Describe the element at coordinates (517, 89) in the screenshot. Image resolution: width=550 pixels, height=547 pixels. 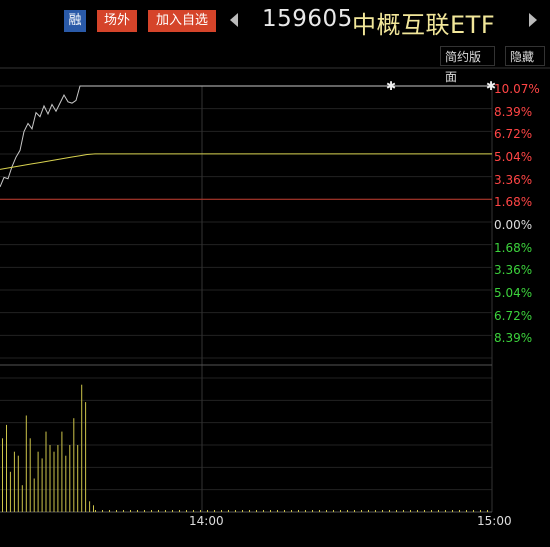
I see `y-label-up: 10.07%` at that location.